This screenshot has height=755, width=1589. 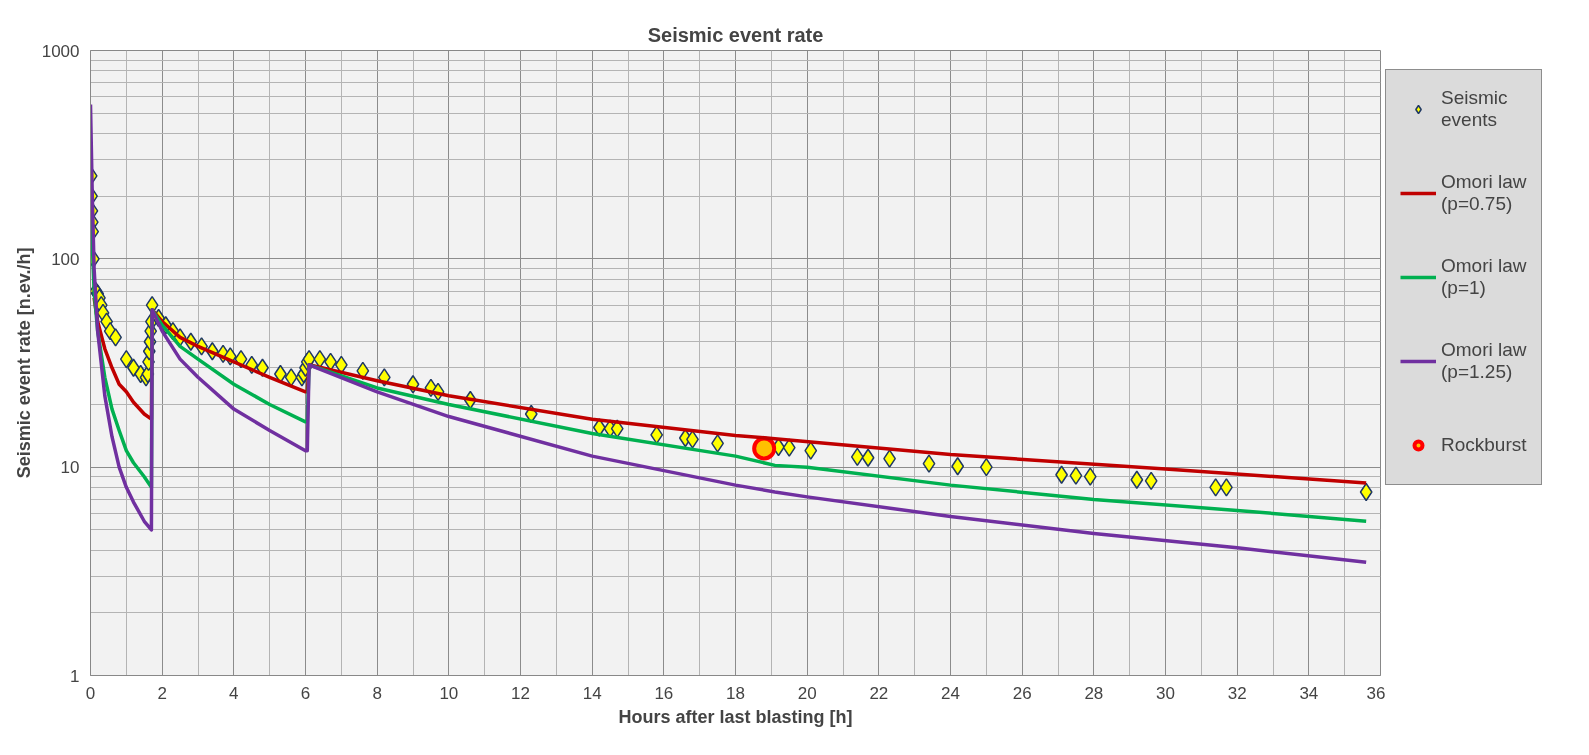 What do you see at coordinates (879, 693) in the screenshot?
I see `x-tick-label: 22` at bounding box center [879, 693].